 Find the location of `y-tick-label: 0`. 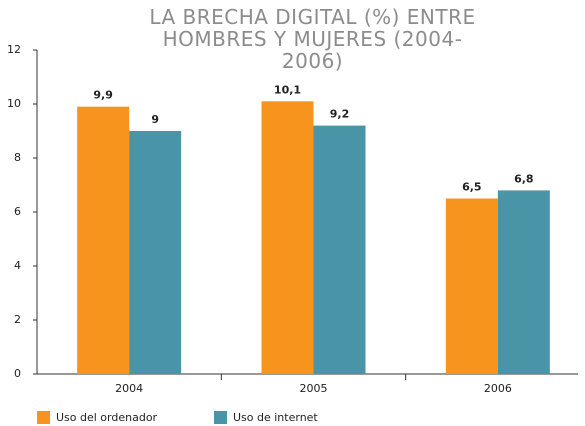

y-tick-label: 0 is located at coordinates (17, 373).